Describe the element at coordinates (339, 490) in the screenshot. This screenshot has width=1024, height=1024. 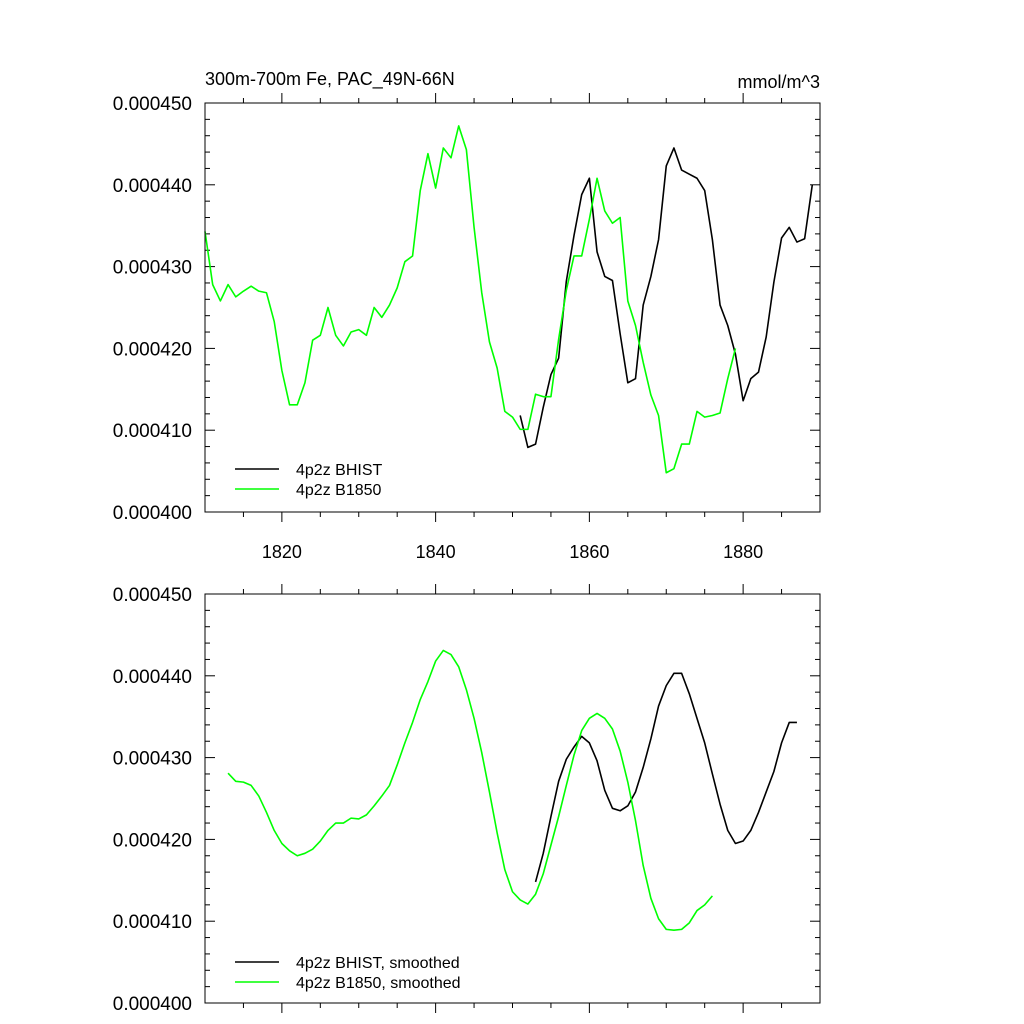
I see `legend-label-b1850: 4p2z B1850` at that location.